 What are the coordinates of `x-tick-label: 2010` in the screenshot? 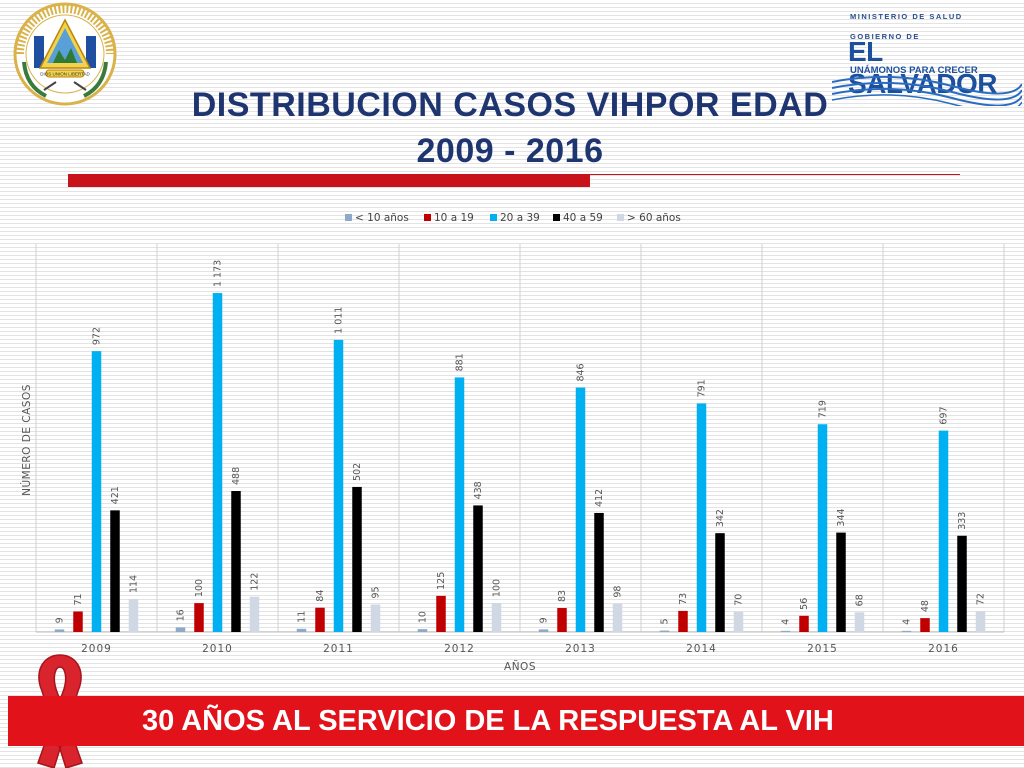 It's located at (217, 649).